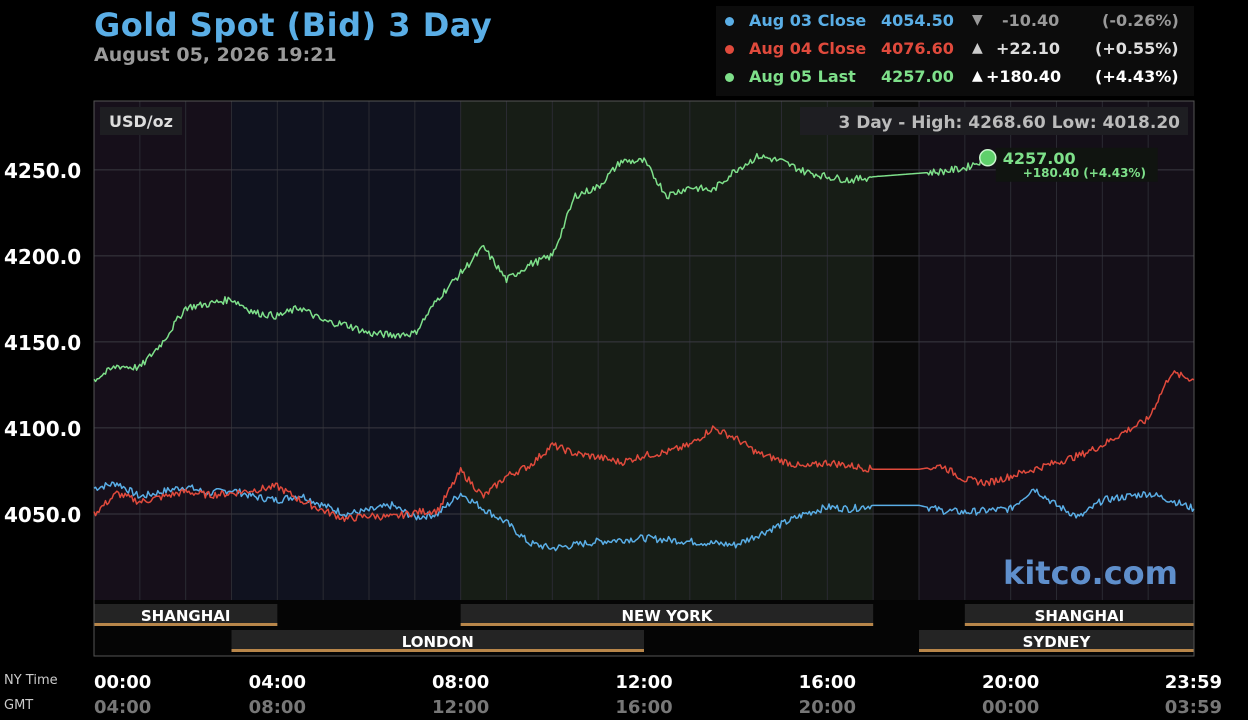 The width and height of the screenshot is (1248, 720). I want to click on band-shanghai-early, so click(163, 350).